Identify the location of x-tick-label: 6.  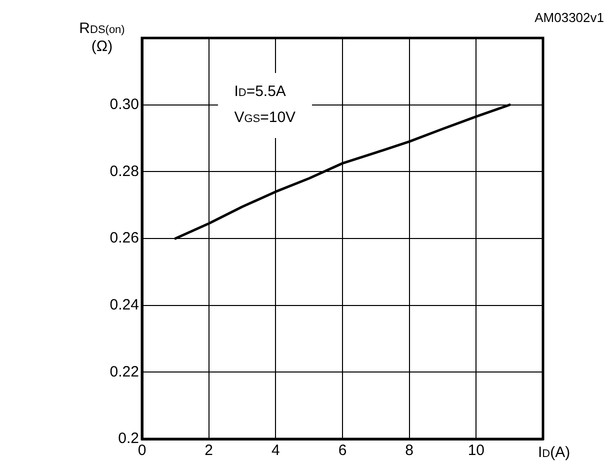
(342, 451).